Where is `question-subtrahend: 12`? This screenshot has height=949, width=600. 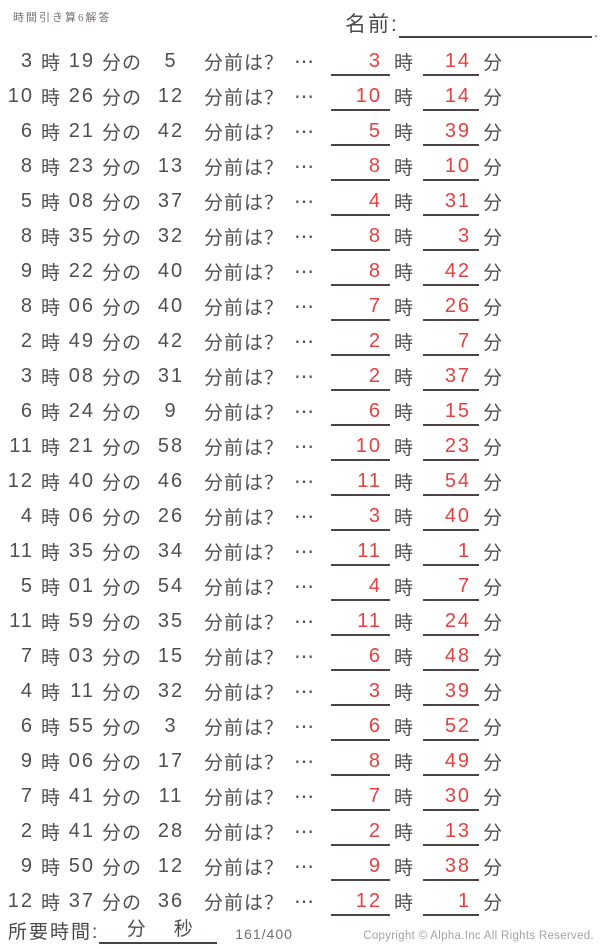
question-subtrahend: 12 is located at coordinates (171, 96).